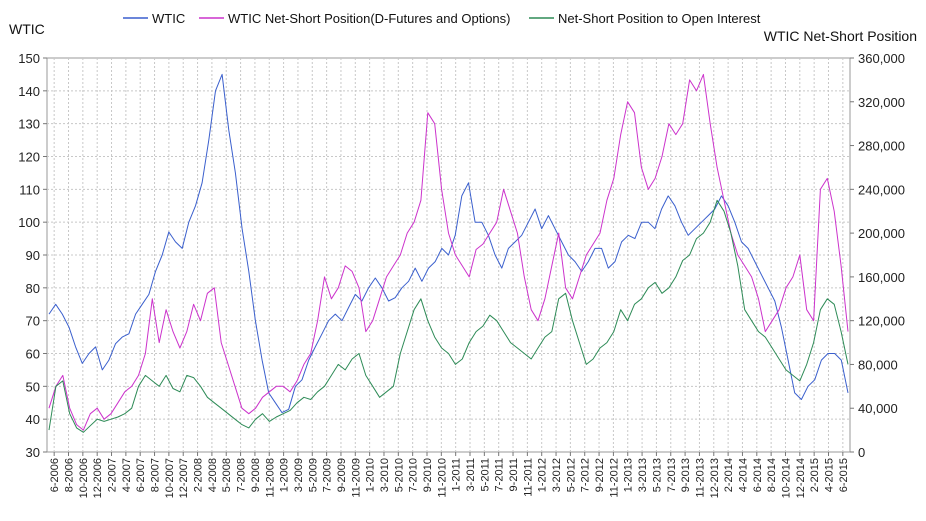 The height and width of the screenshot is (521, 926). Describe the element at coordinates (242, 475) in the screenshot. I see `x-tick-label: 7-2008` at that location.